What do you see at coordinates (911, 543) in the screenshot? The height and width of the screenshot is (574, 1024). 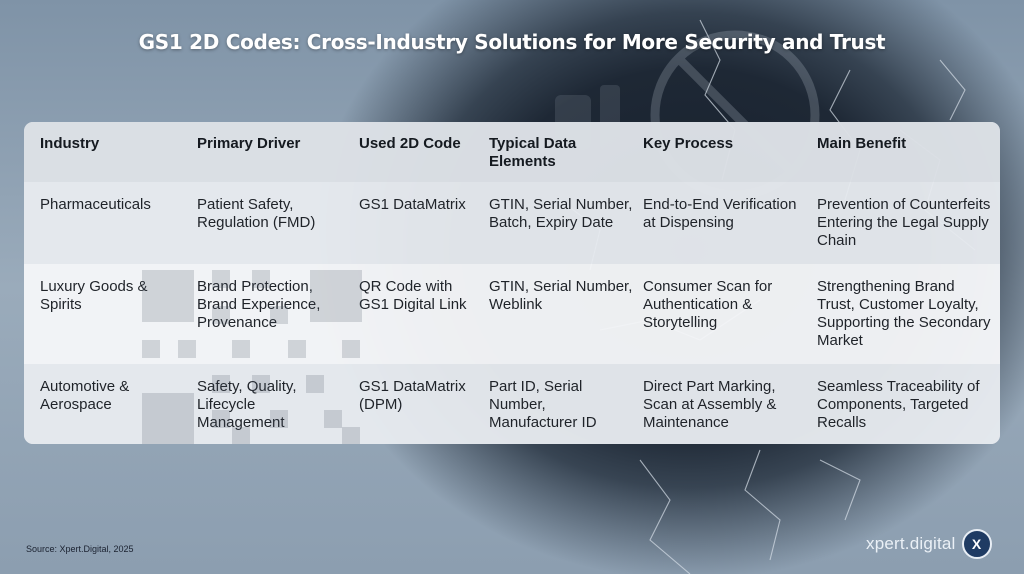 I see `brand-name: xpert.digital` at bounding box center [911, 543].